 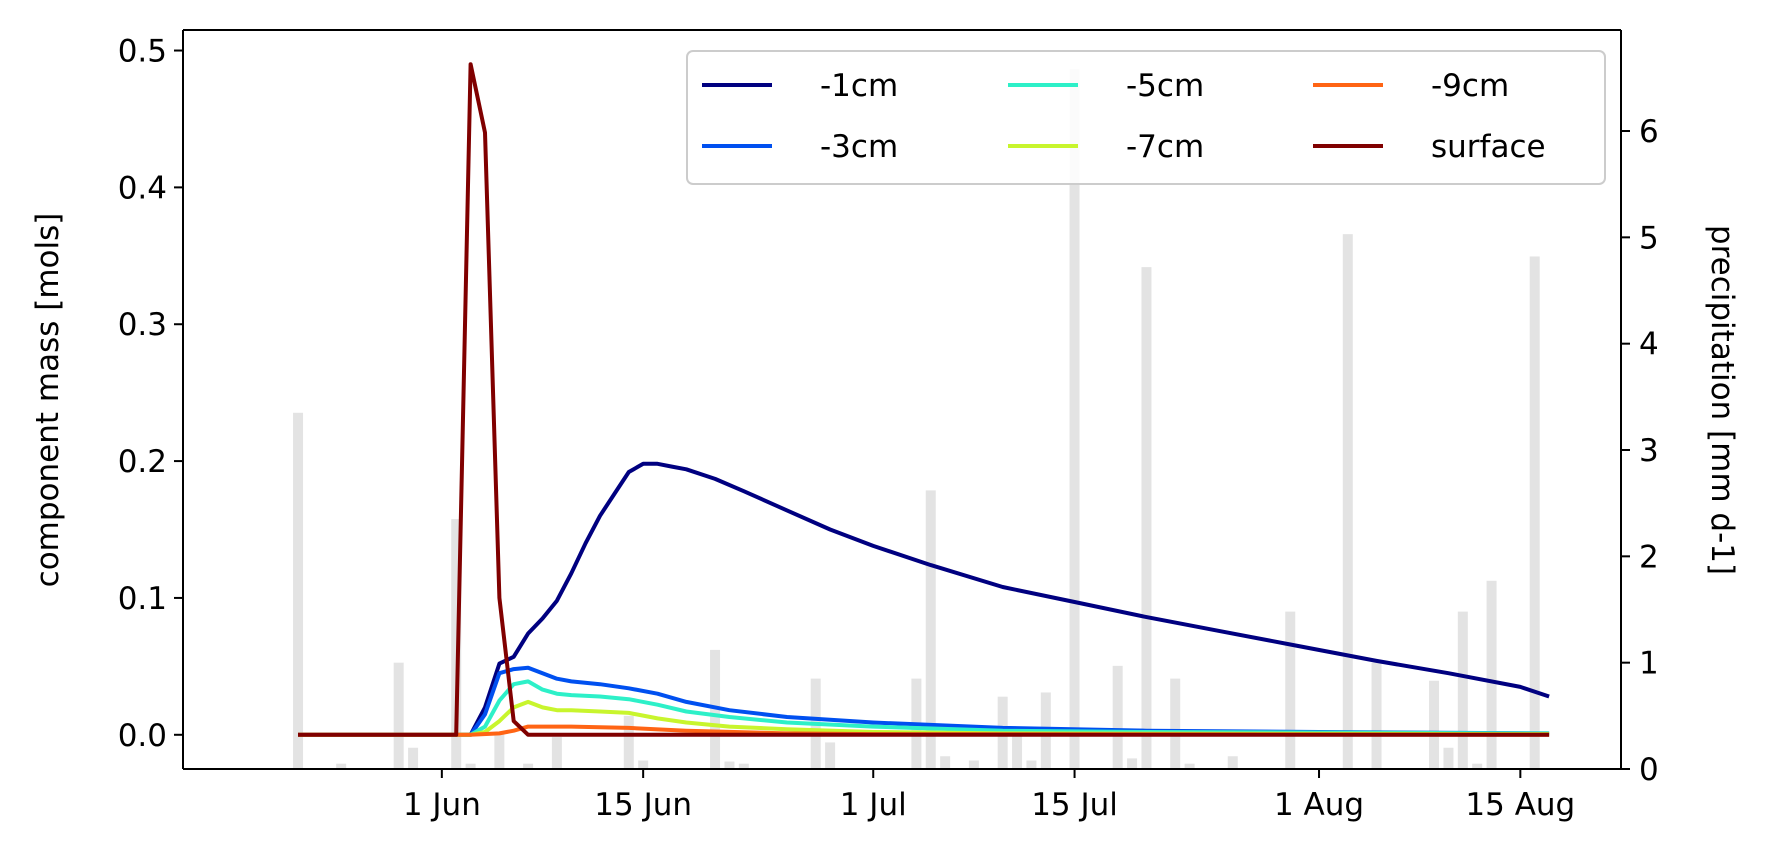 What do you see at coordinates (1649, 664) in the screenshot?
I see `y2-tick-label: 1` at bounding box center [1649, 664].